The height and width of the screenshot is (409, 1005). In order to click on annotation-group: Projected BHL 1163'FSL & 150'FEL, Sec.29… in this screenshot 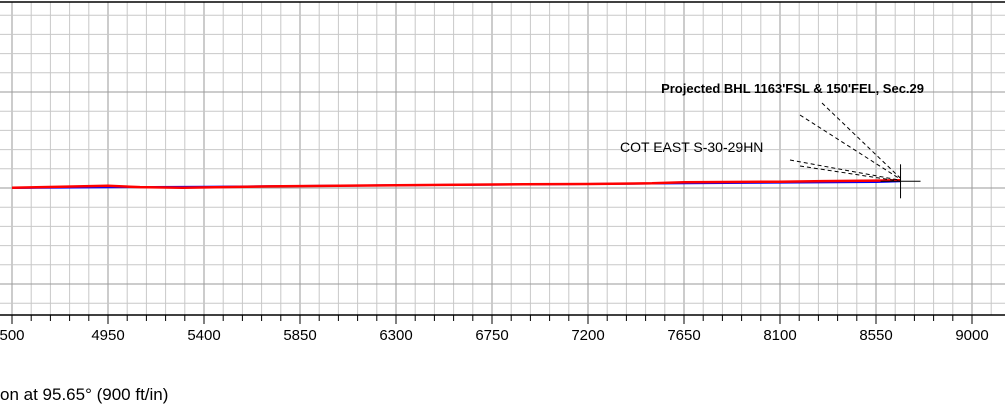, I will do `click(772, 131)`.